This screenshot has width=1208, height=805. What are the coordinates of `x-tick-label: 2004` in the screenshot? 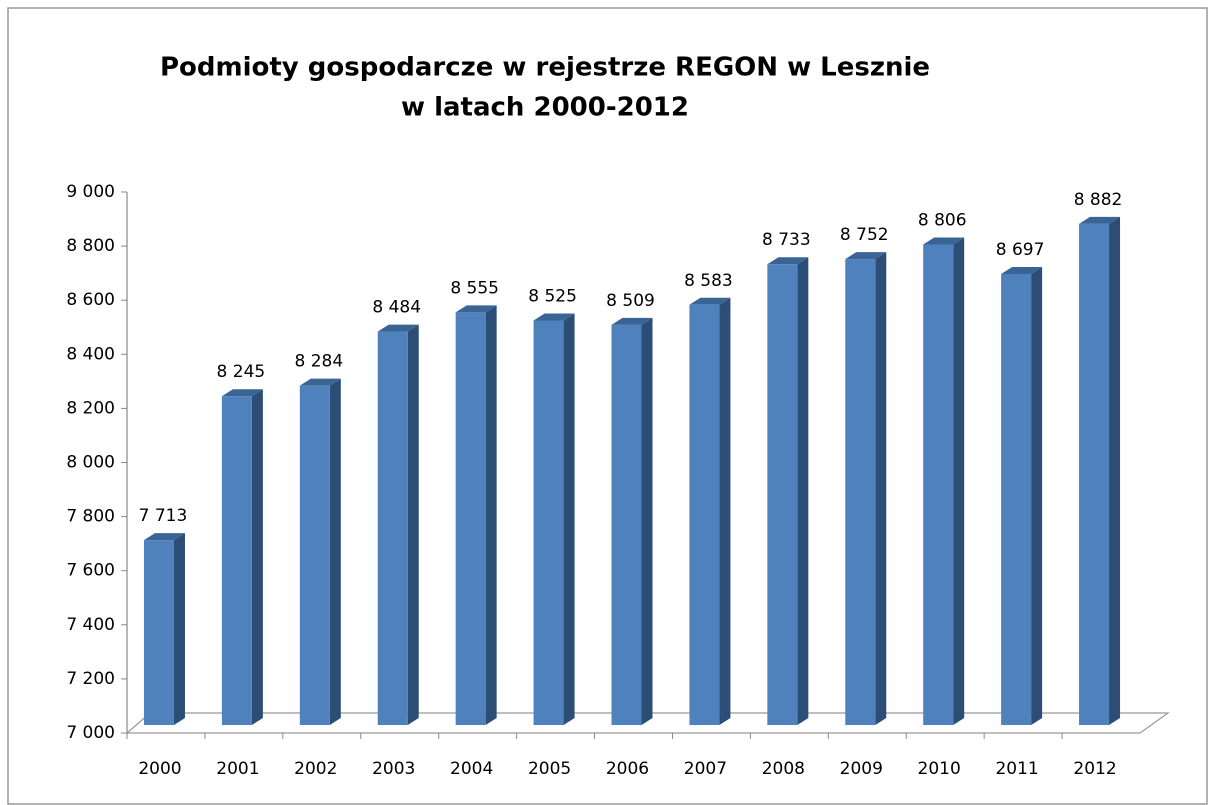 It's located at (471, 769).